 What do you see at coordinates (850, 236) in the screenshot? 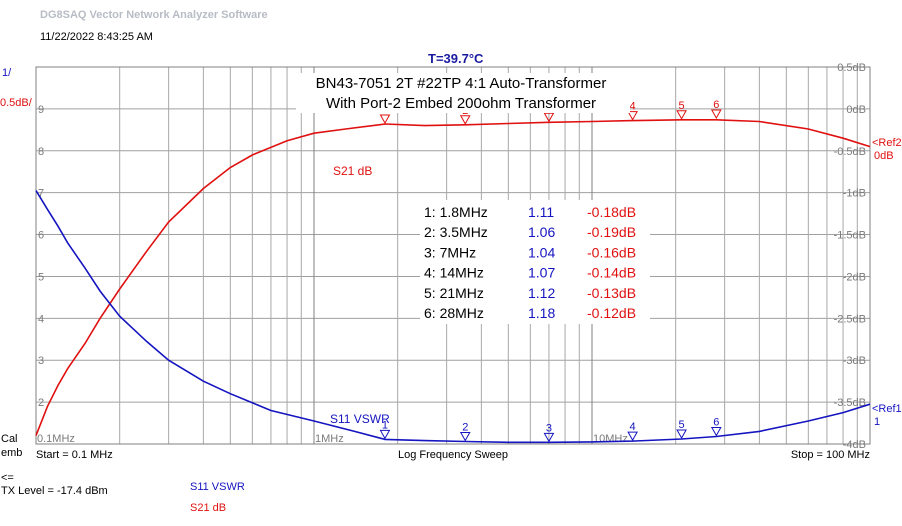
I see `right-tick-label: -1.5dB` at bounding box center [850, 236].